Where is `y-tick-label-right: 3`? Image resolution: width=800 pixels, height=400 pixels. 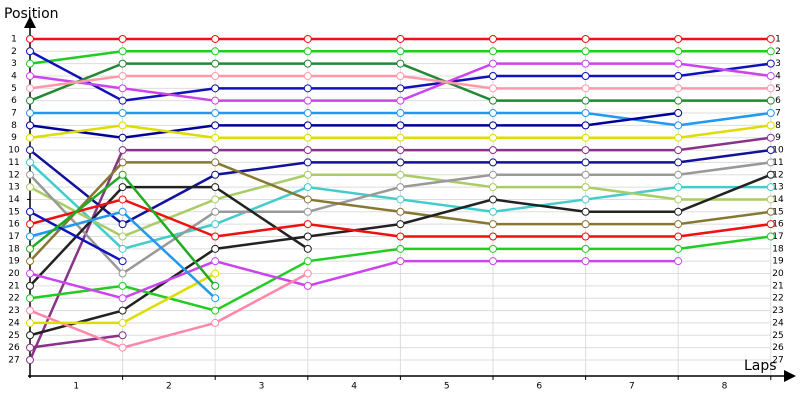 y-tick-label-right: 3 is located at coordinates (778, 64).